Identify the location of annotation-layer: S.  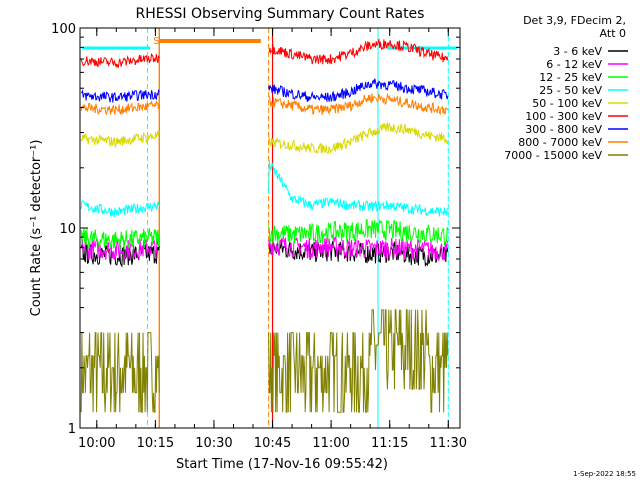
(156, 41).